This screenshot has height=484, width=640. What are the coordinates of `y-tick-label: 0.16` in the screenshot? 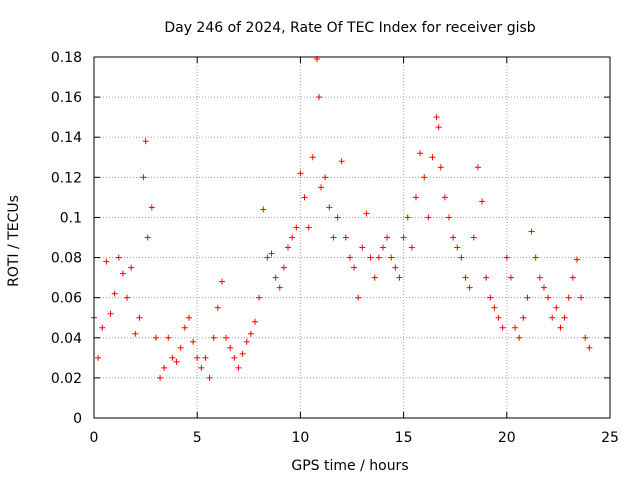 It's located at (66, 98).